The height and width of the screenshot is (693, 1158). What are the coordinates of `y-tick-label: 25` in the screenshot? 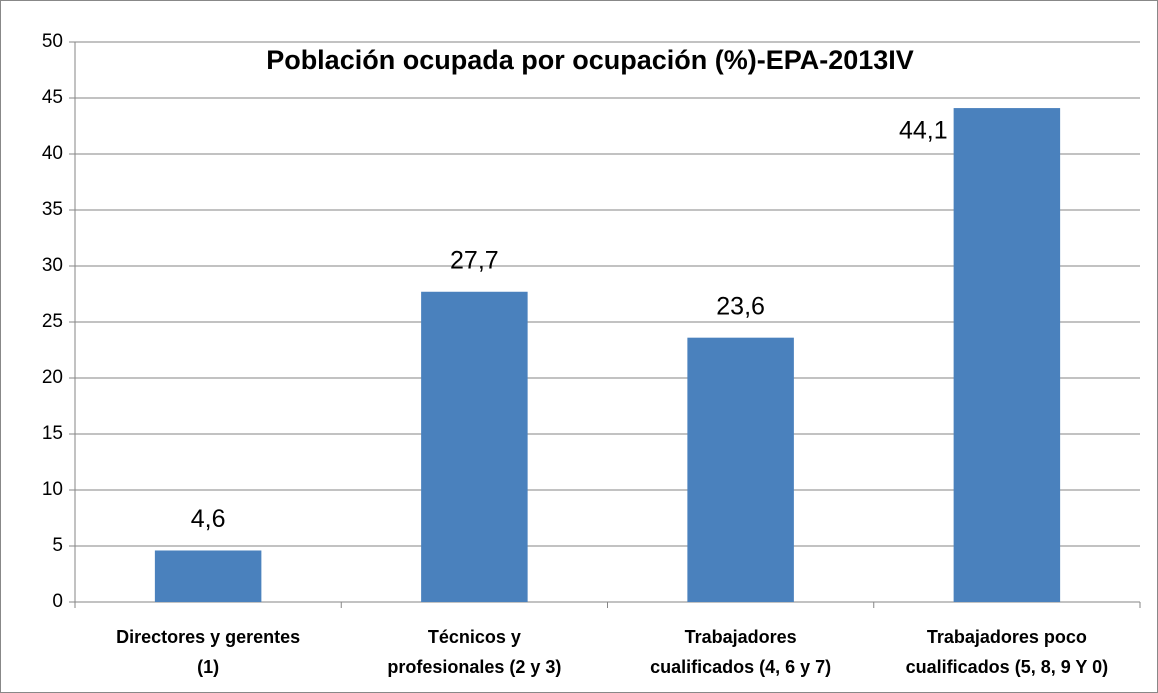 It's located at (52, 321).